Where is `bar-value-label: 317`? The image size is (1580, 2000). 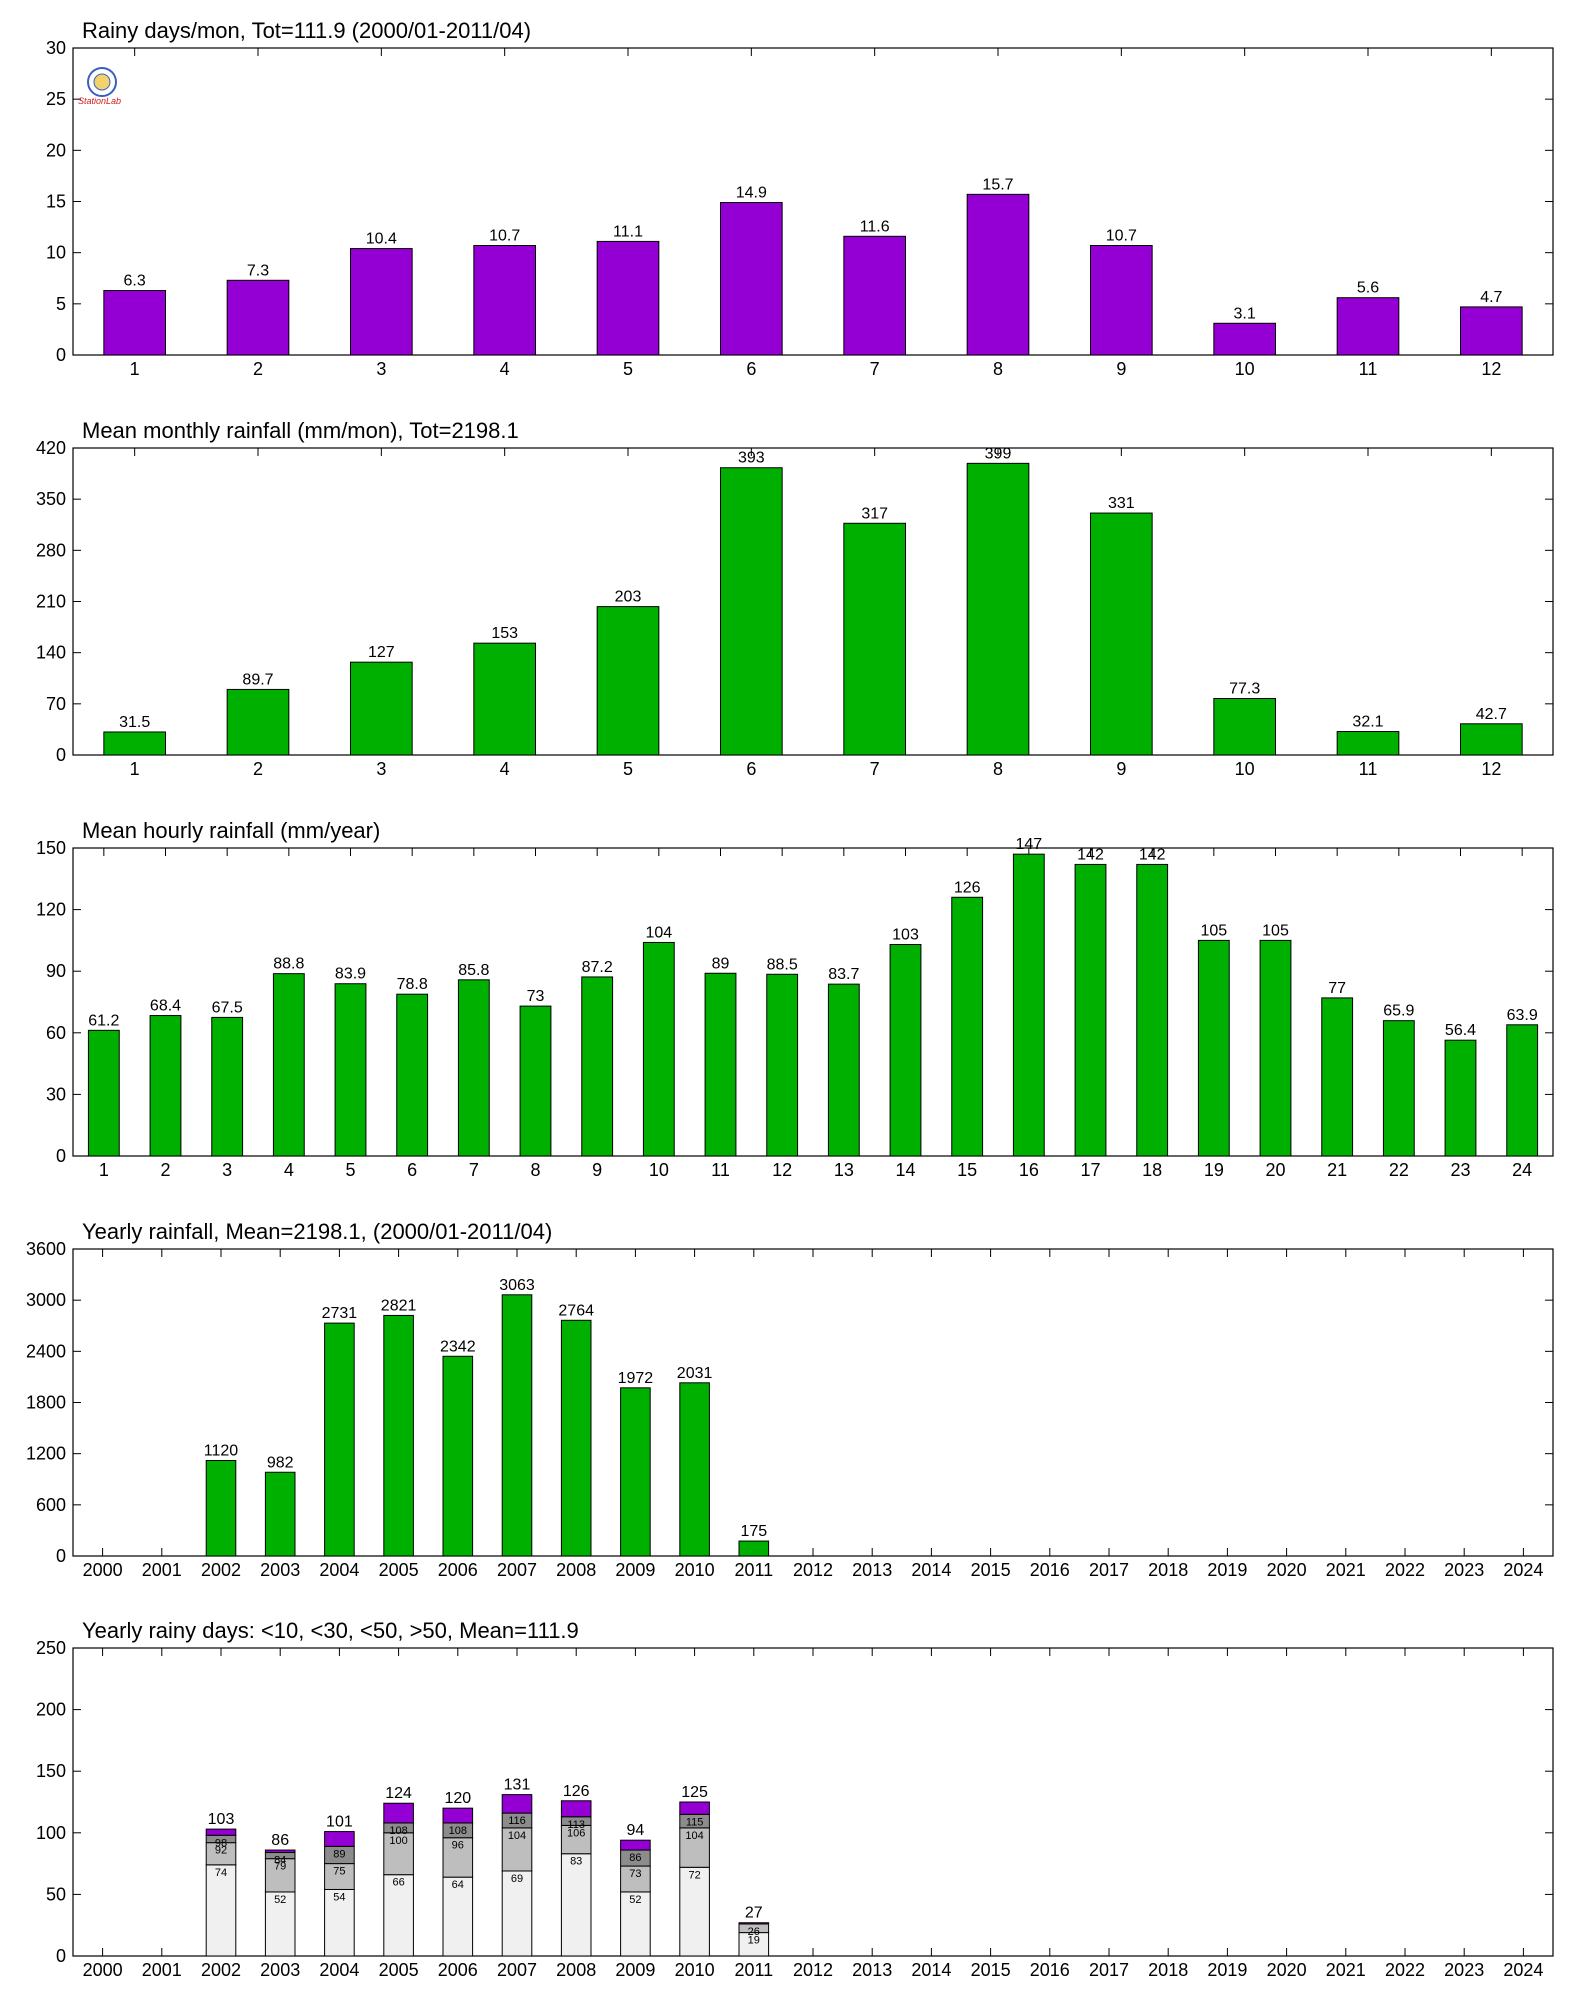
bar-value-label: 317 is located at coordinates (874, 513).